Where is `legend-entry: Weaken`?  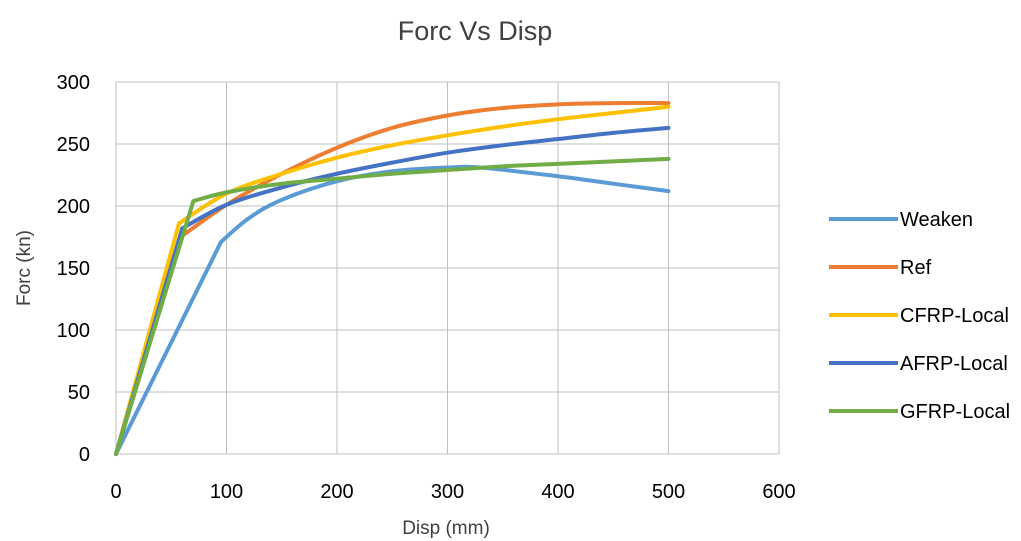 legend-entry: Weaken is located at coordinates (901, 220).